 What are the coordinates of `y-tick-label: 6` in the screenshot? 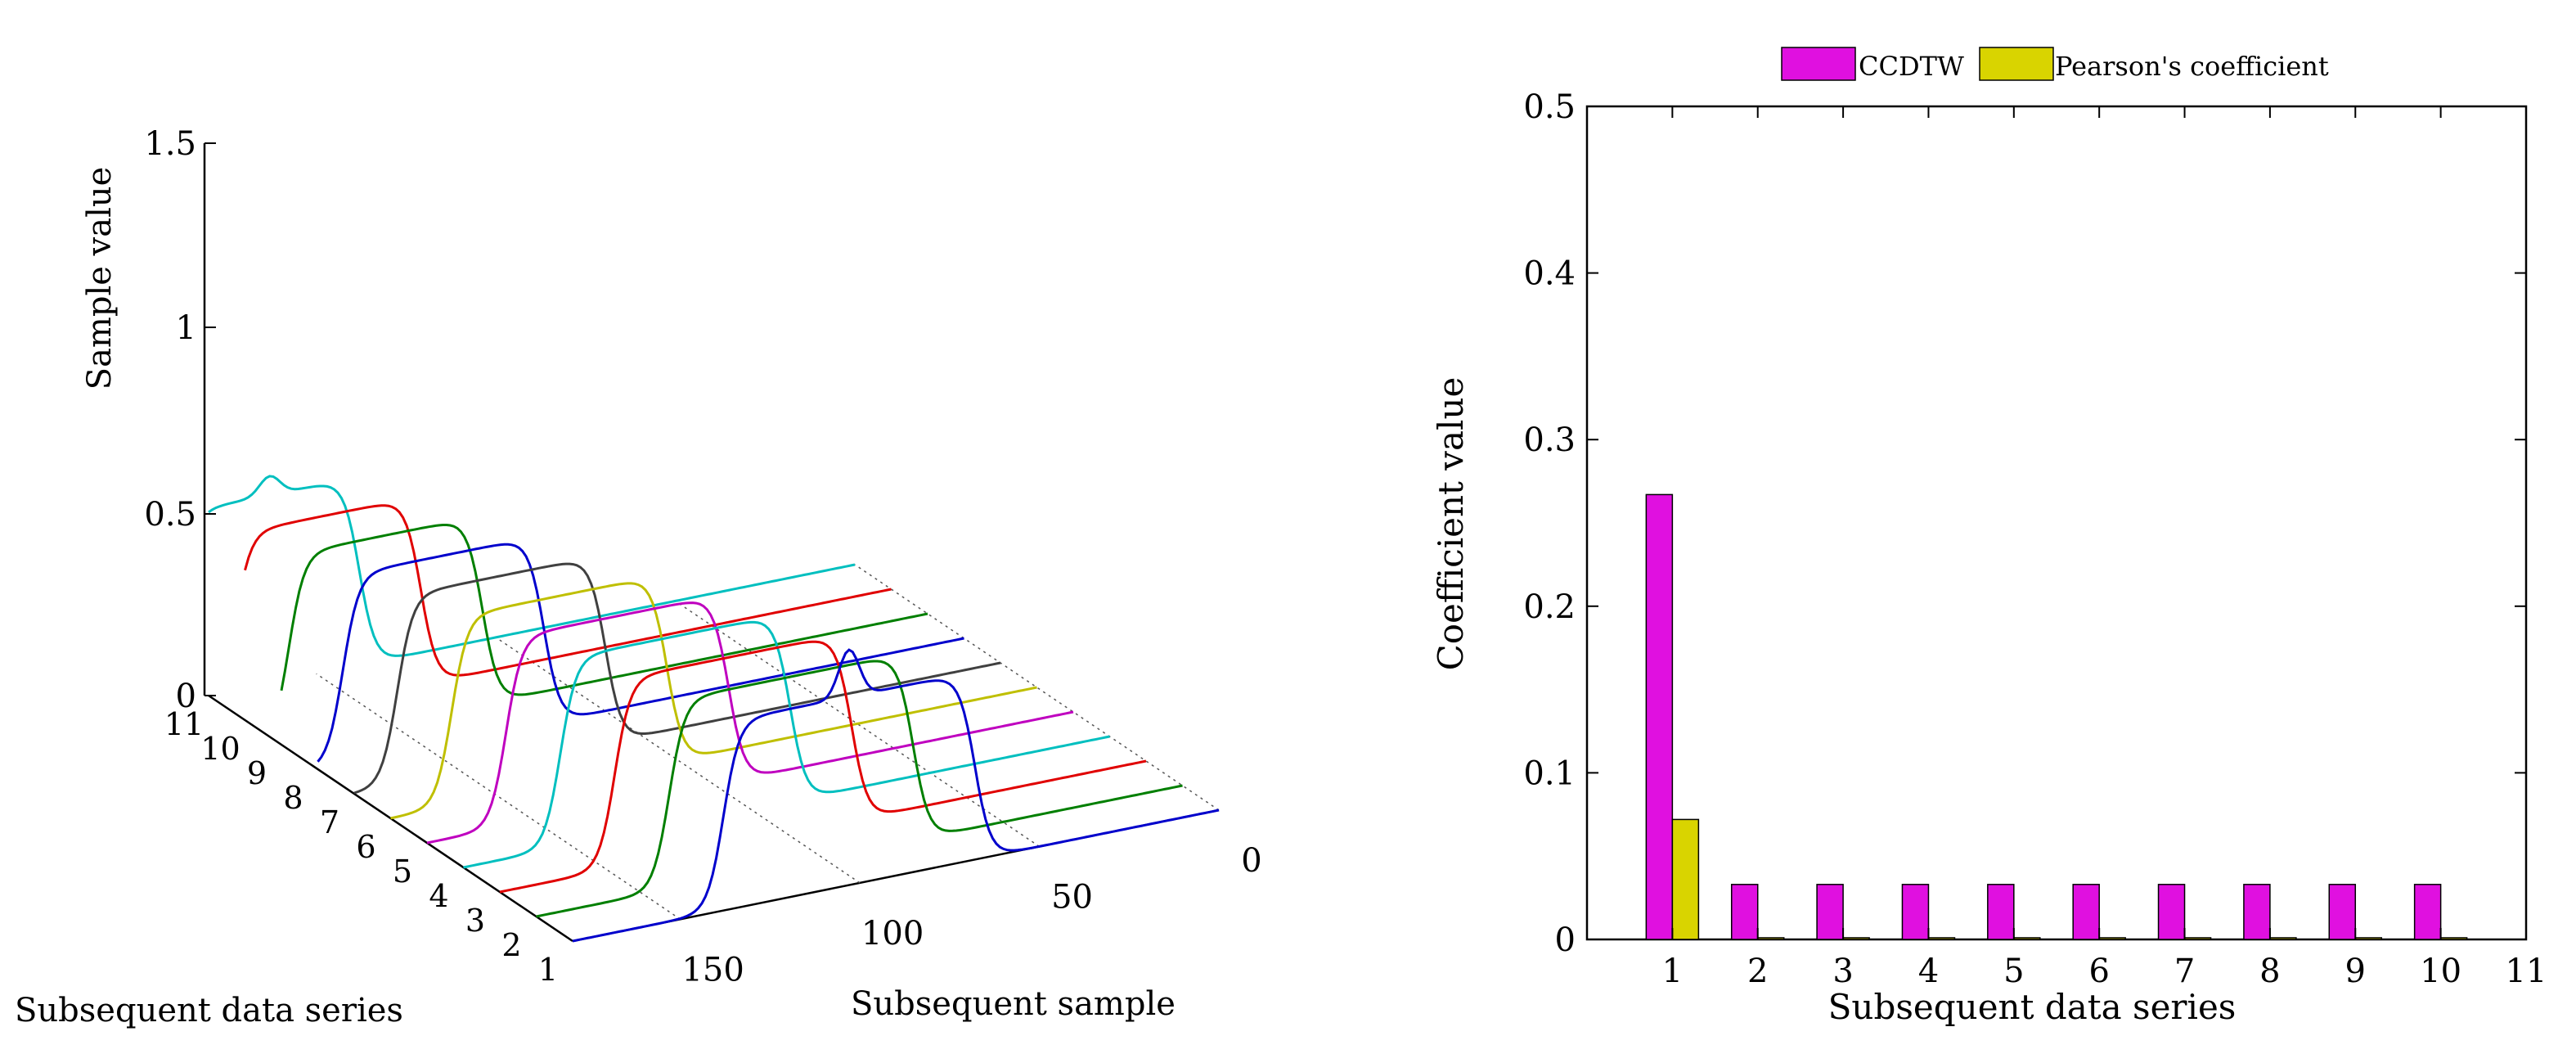 It's located at (365, 847).